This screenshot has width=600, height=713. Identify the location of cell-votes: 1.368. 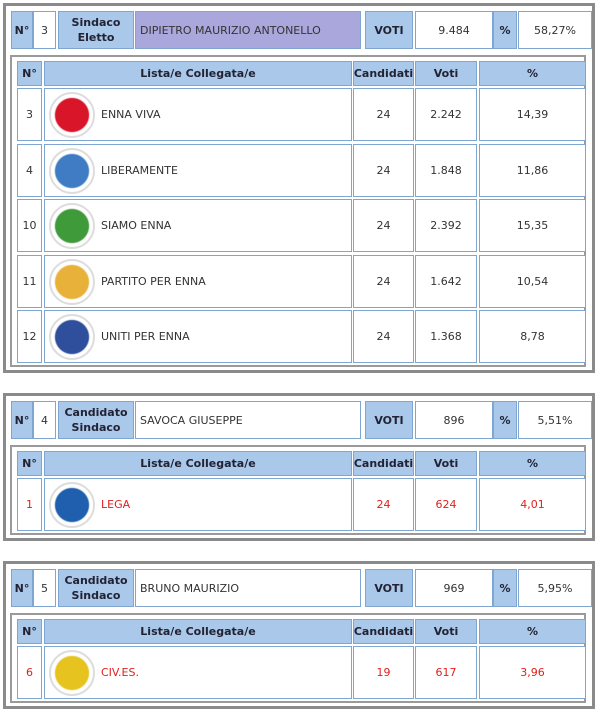
(446, 336).